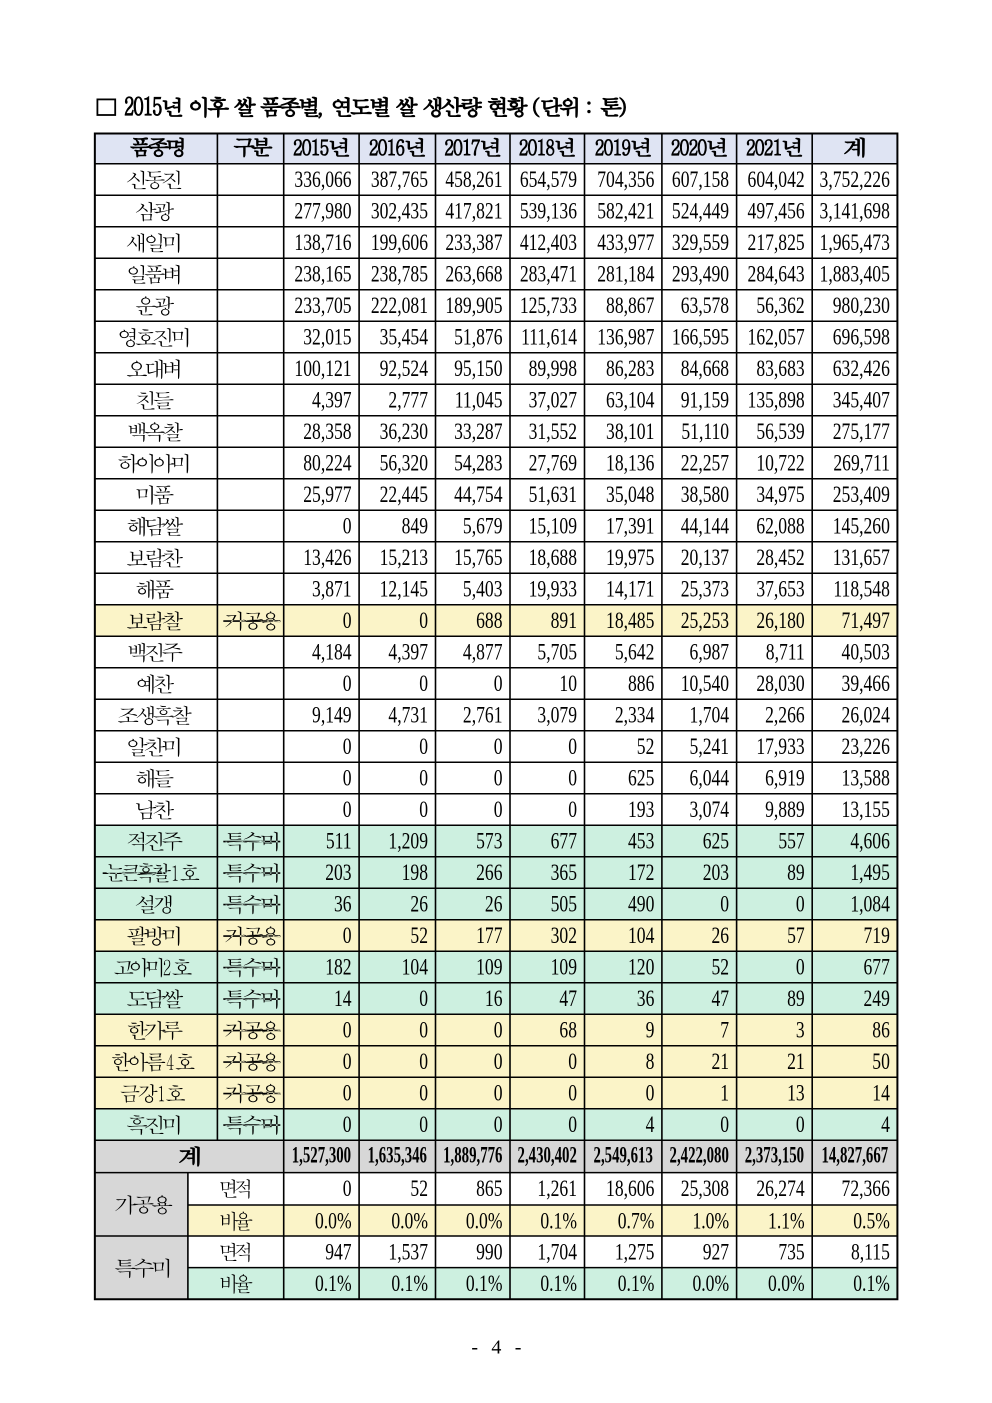  What do you see at coordinates (716, 842) in the screenshot?
I see `svg-text: 625` at bounding box center [716, 842].